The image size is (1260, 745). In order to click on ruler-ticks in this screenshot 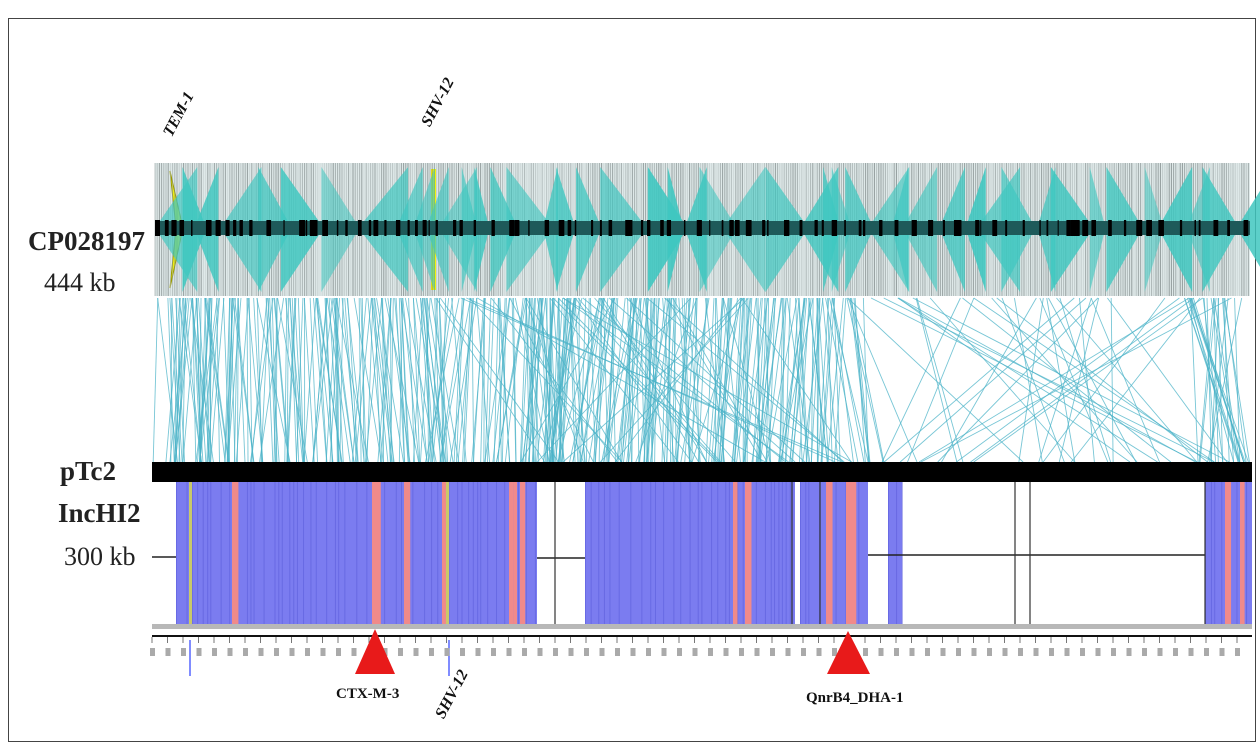, I will do `click(695, 646)`.